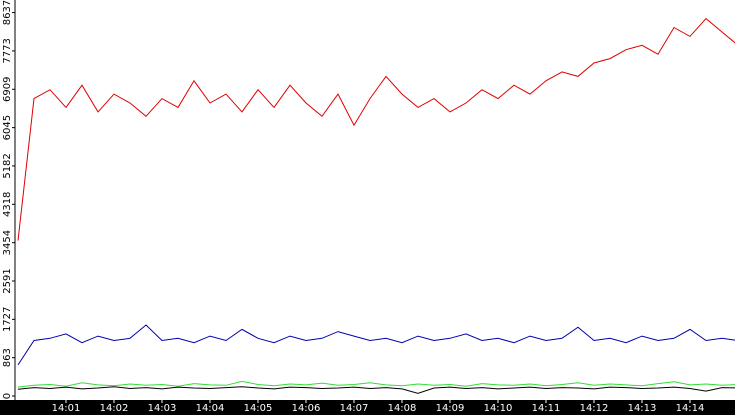 The image size is (735, 415). I want to click on x-tick-label: 14:02, so click(114, 408).